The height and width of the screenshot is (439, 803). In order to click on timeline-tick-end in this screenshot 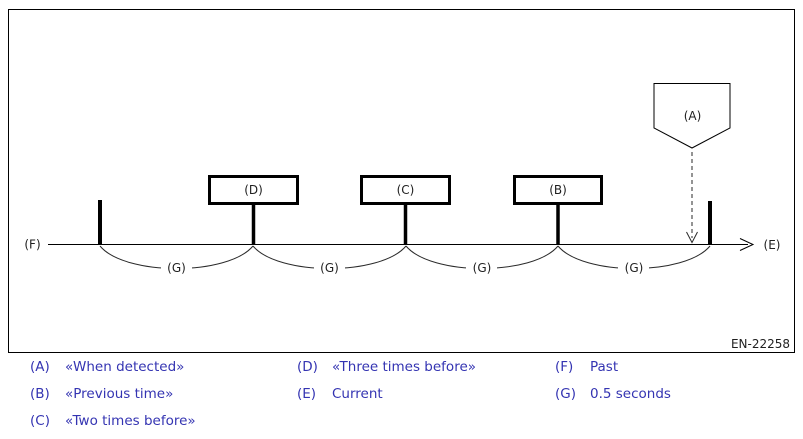, I will do `click(710, 223)`.